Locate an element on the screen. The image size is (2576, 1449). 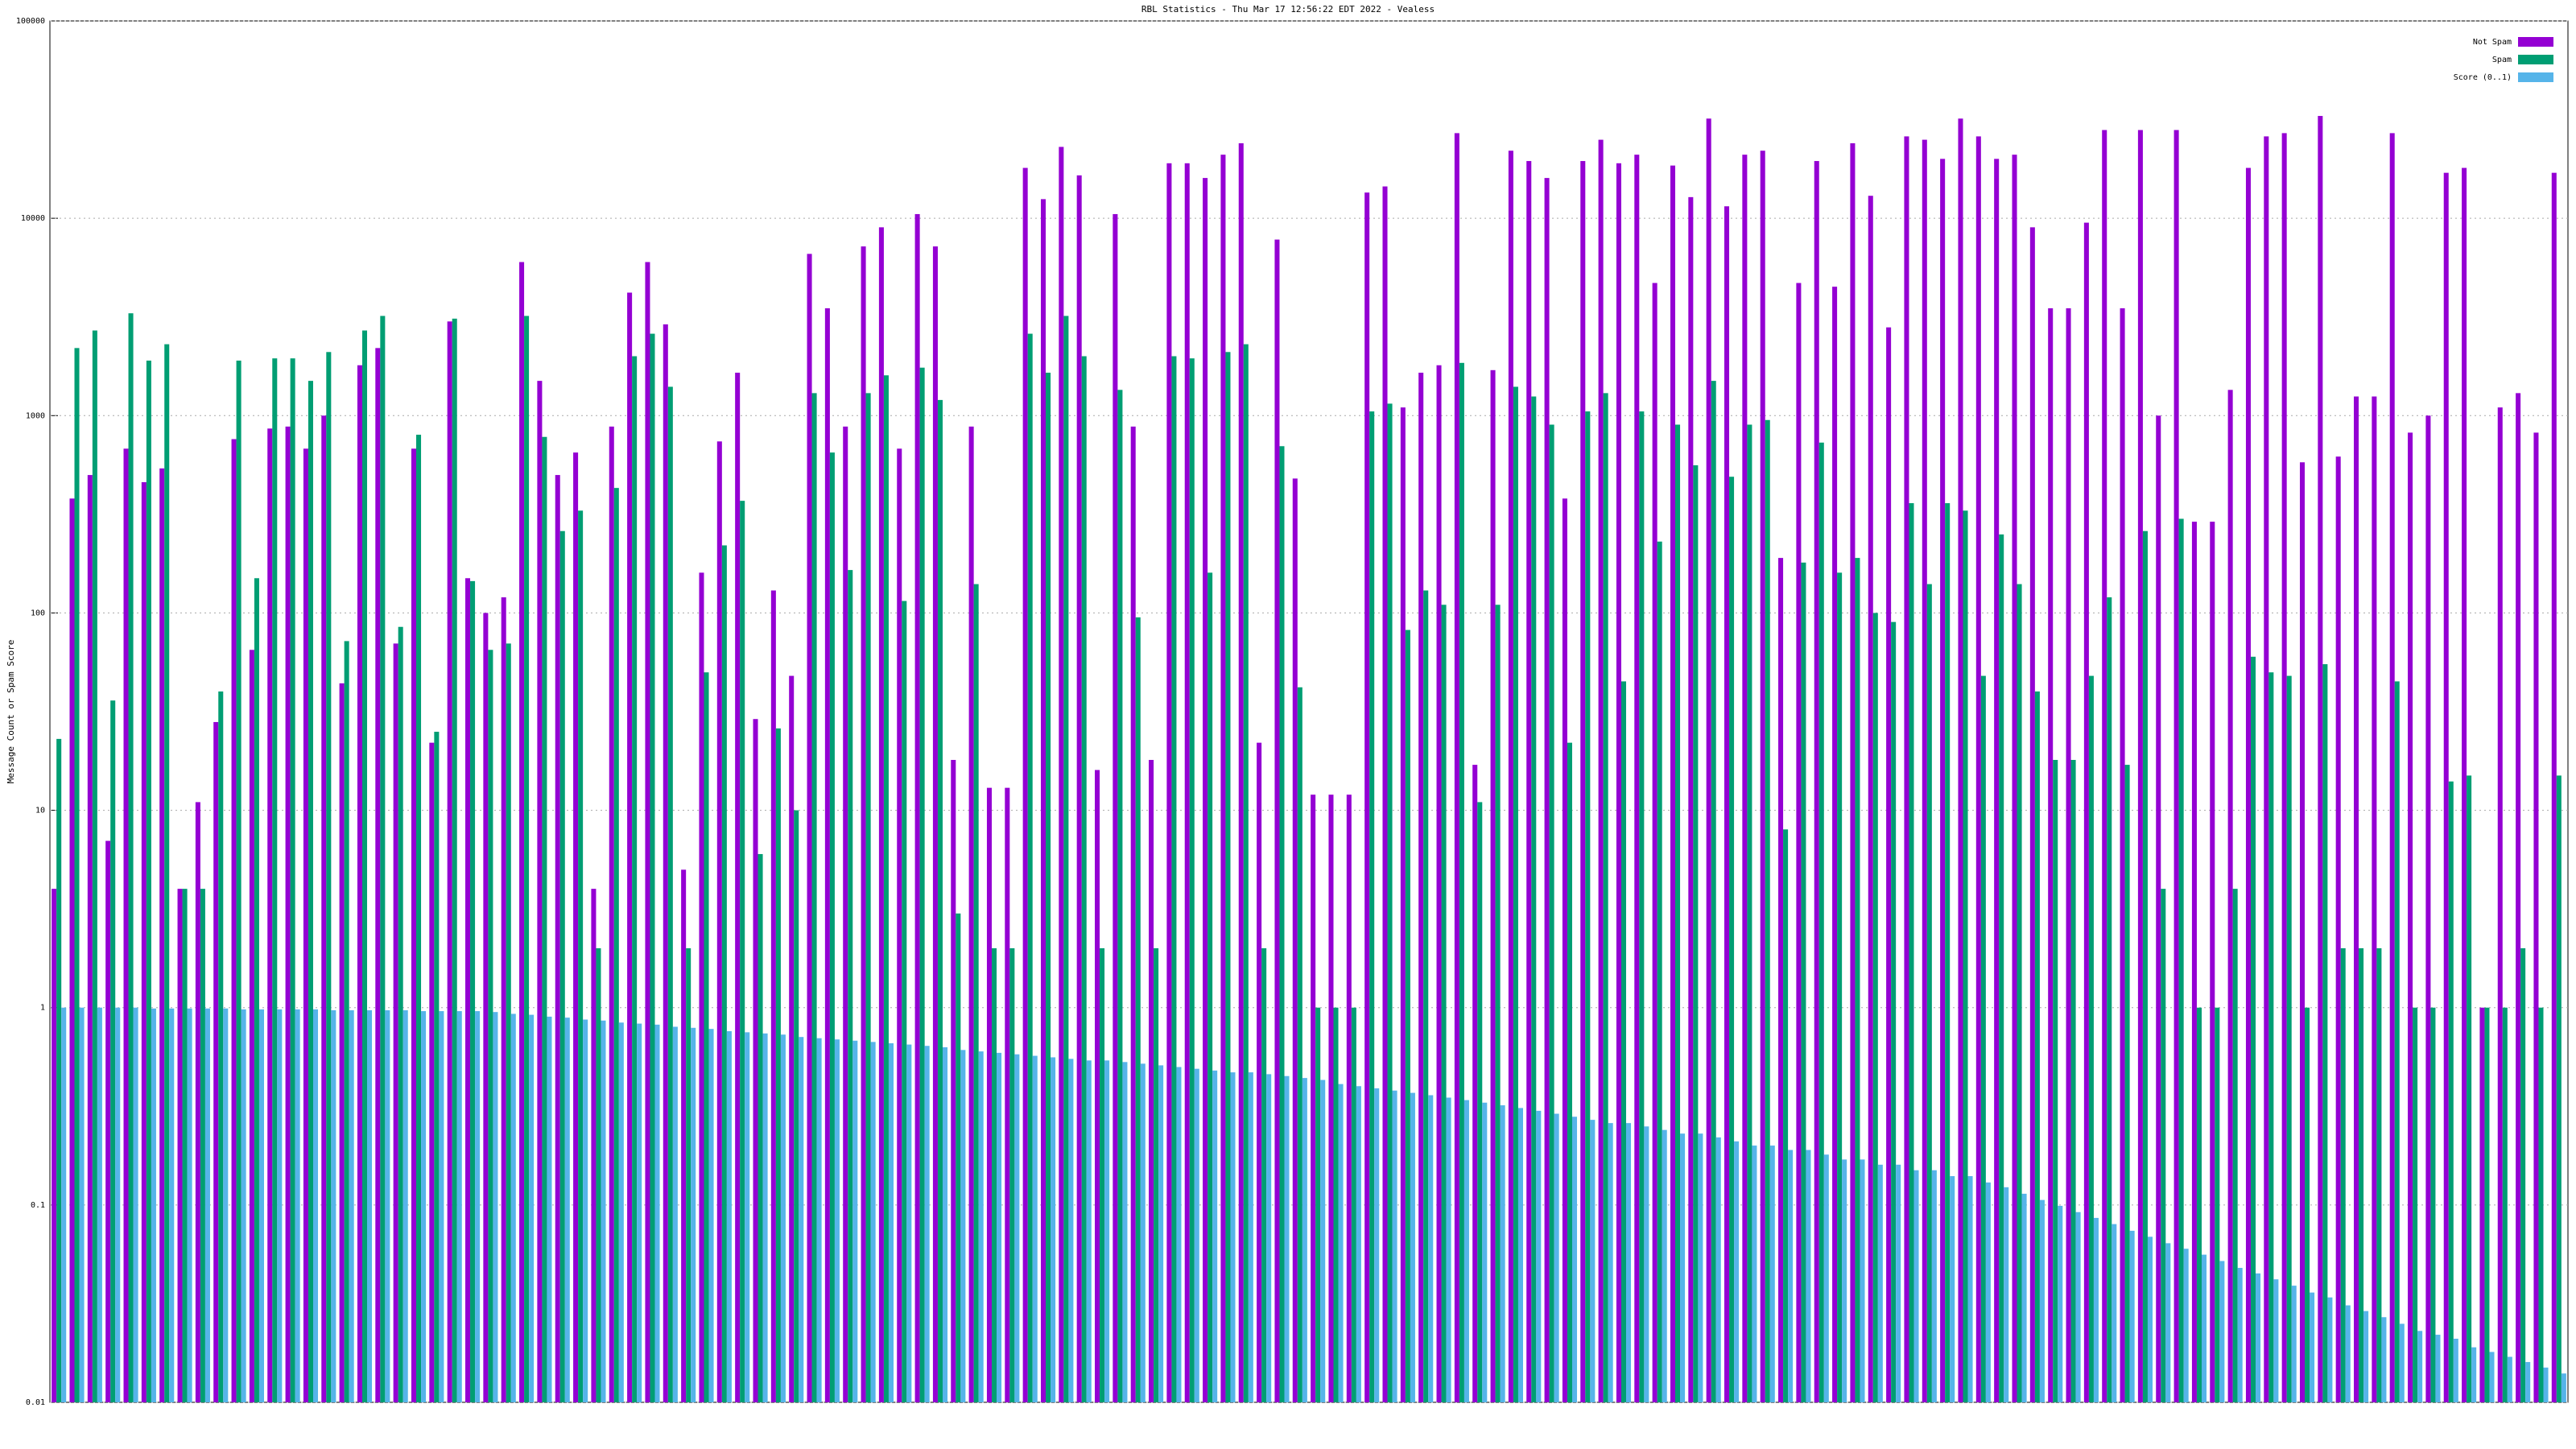
y-tick-label: 10 is located at coordinates (40, 811).